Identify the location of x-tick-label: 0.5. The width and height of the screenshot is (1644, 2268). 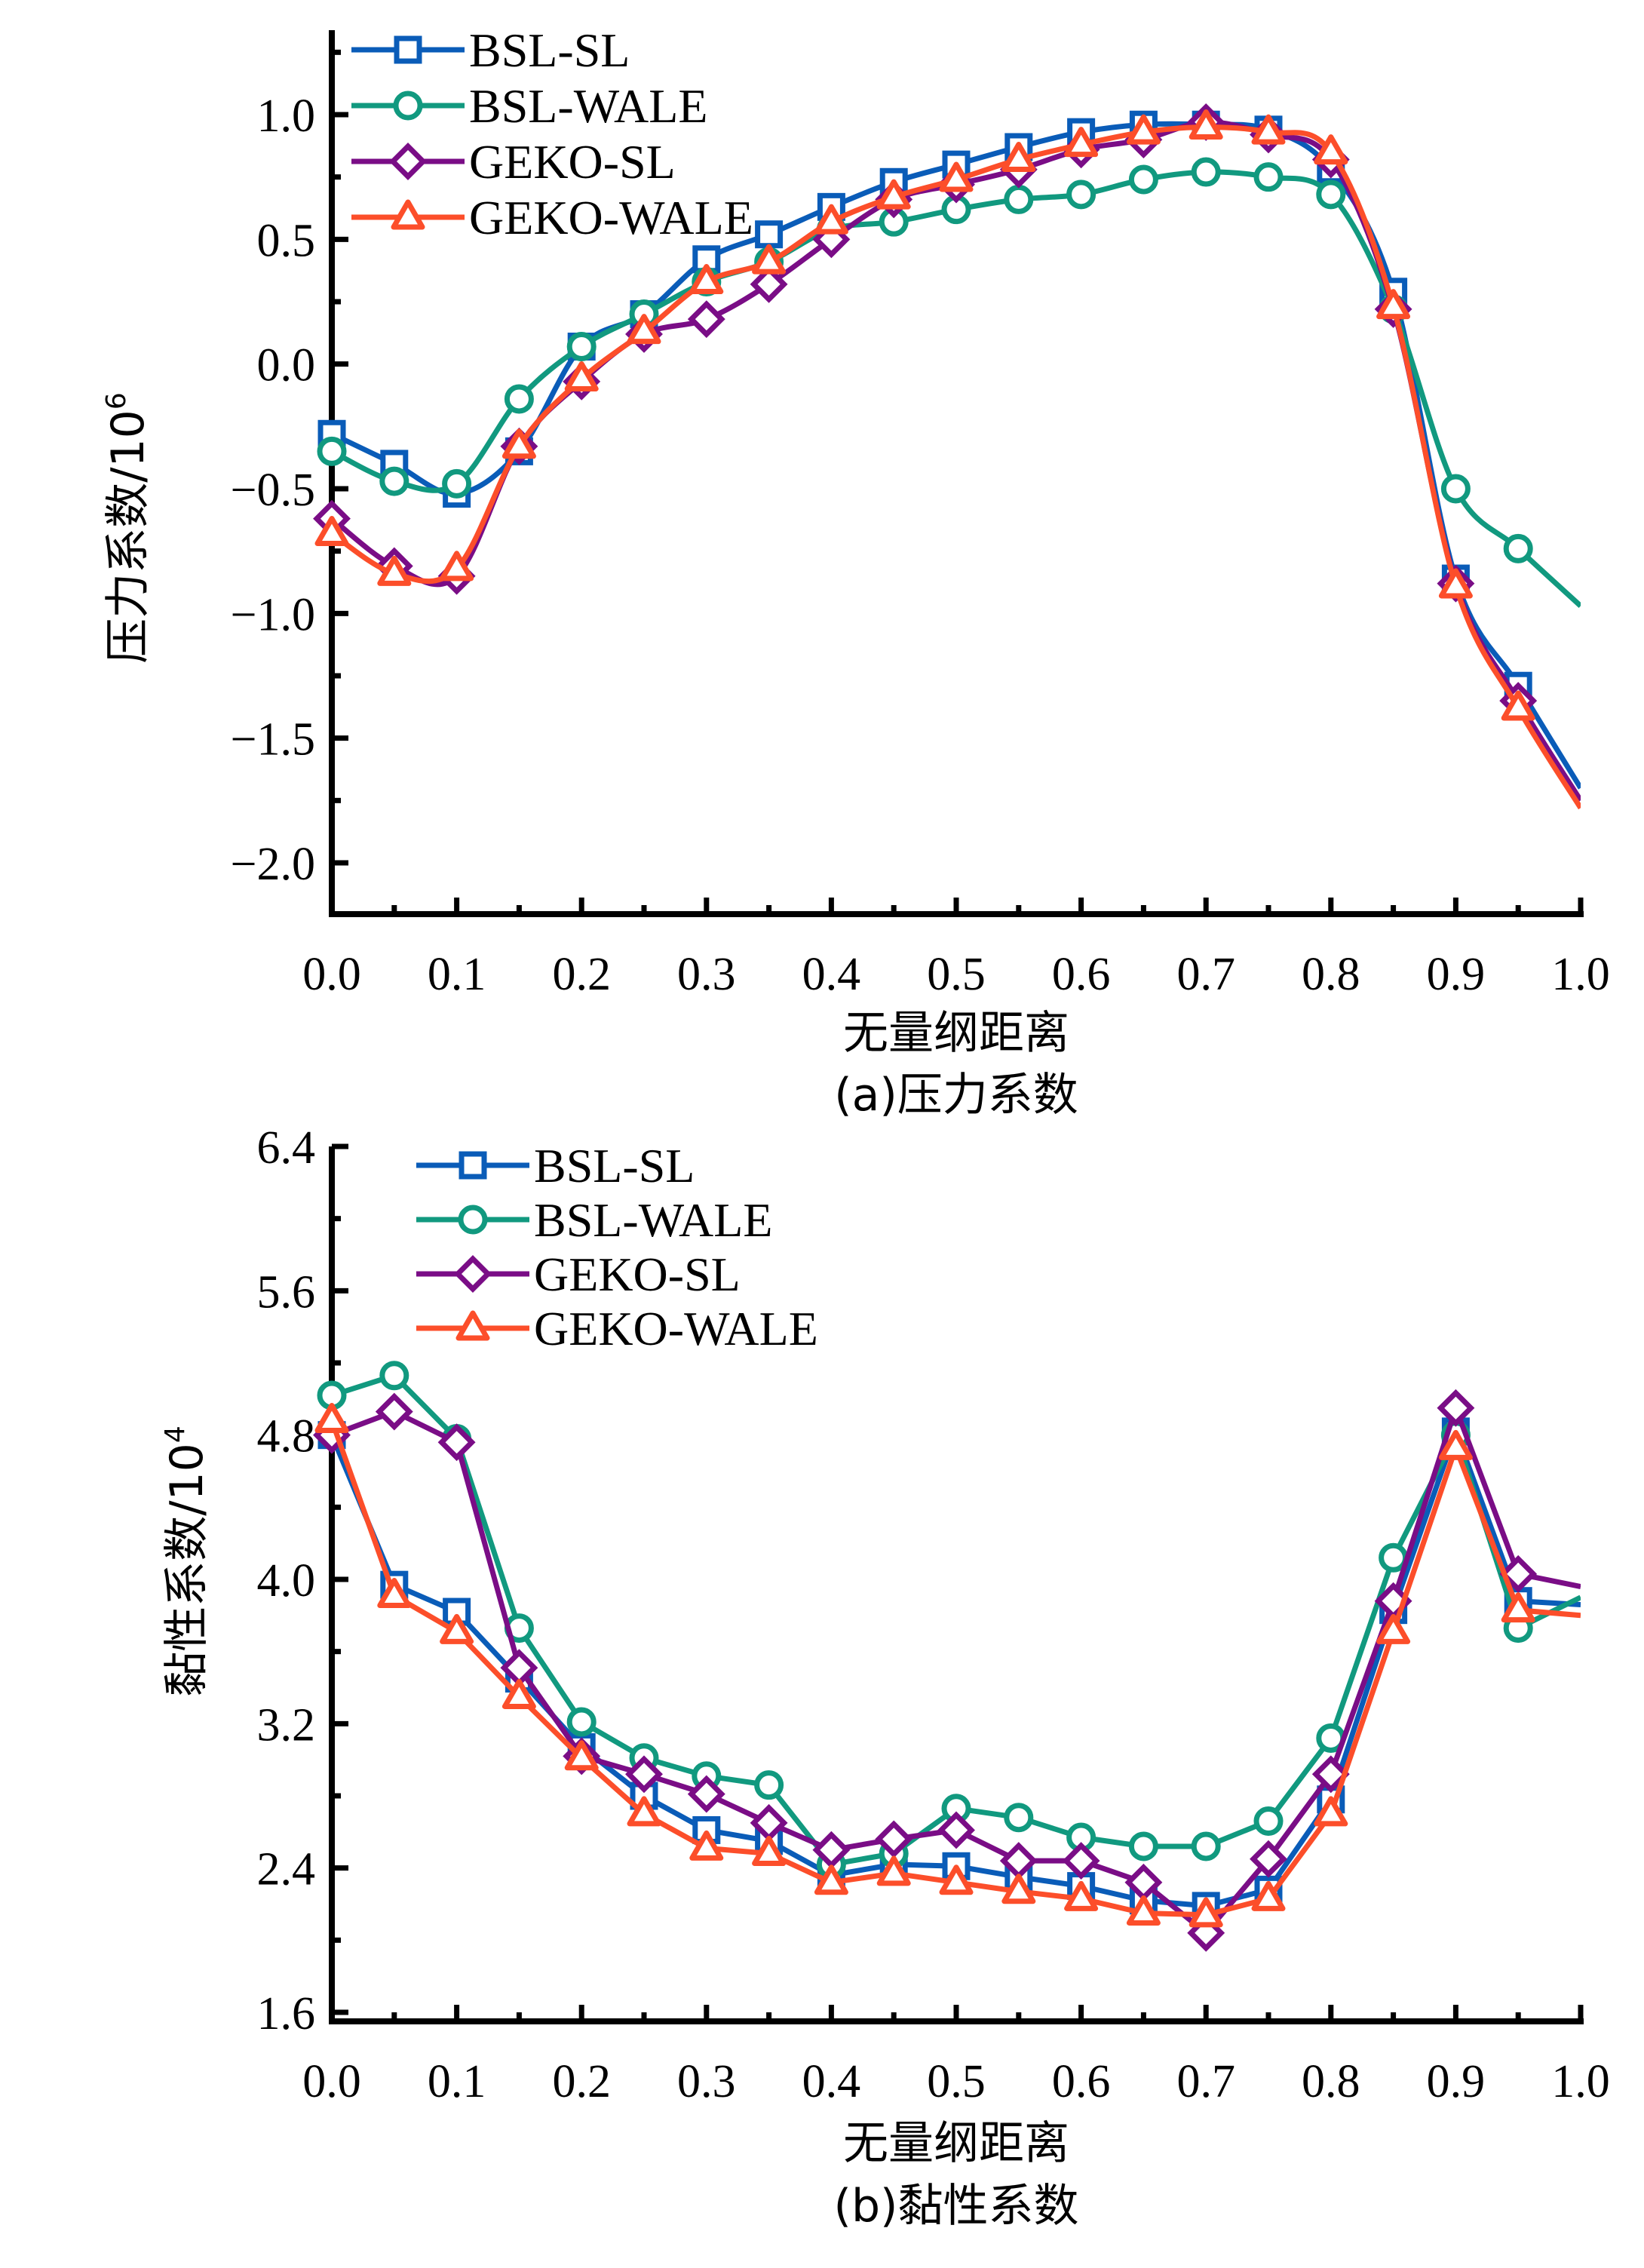
(956, 975).